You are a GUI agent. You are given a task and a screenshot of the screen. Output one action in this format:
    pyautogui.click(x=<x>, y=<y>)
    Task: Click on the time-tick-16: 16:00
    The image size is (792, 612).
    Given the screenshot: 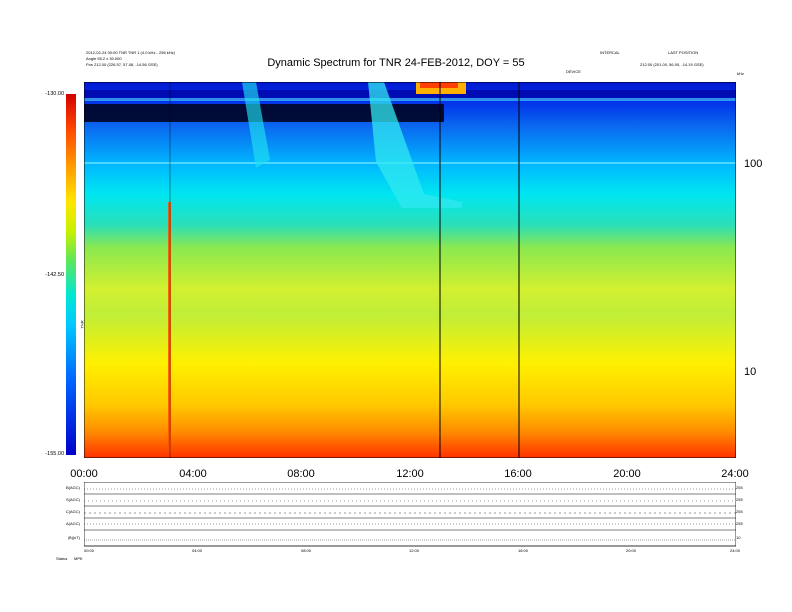 What is the action you would take?
    pyautogui.click(x=518, y=474)
    